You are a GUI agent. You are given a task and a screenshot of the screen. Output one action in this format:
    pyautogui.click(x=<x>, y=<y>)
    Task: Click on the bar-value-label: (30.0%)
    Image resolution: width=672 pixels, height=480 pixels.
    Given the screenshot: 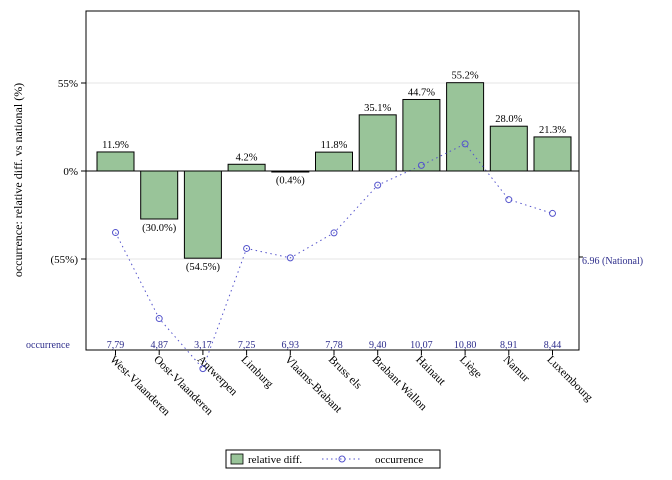 What is the action you would take?
    pyautogui.click(x=159, y=228)
    